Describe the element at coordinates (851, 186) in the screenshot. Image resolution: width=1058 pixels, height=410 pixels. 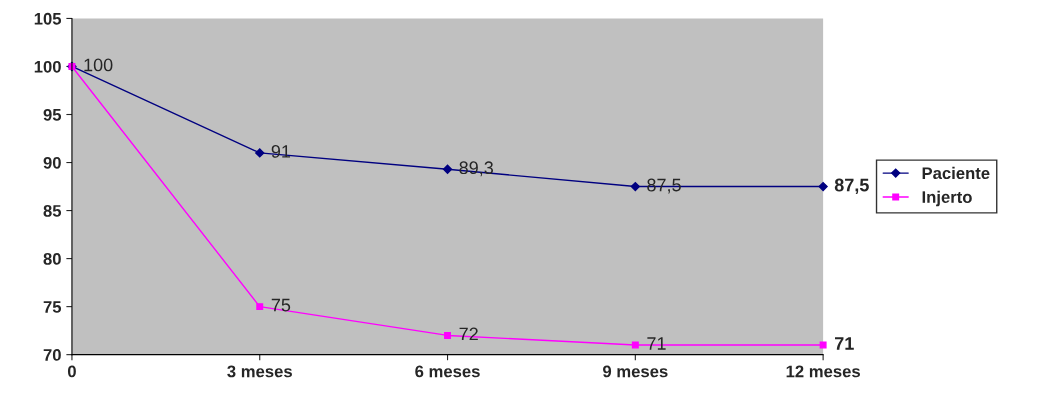
I see `data-label: 87,5` at that location.